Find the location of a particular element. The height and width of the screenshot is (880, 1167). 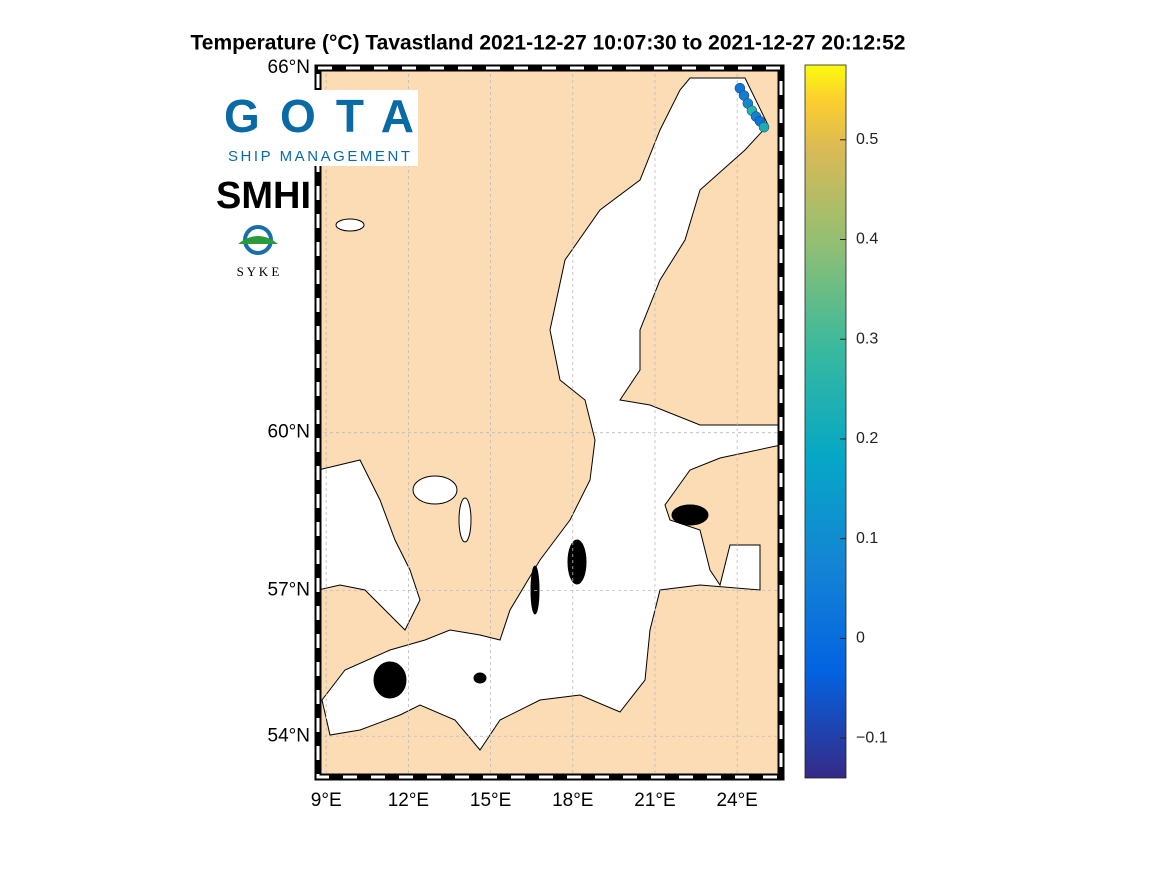

y-tick-label: 54°N is located at coordinates (289, 735).